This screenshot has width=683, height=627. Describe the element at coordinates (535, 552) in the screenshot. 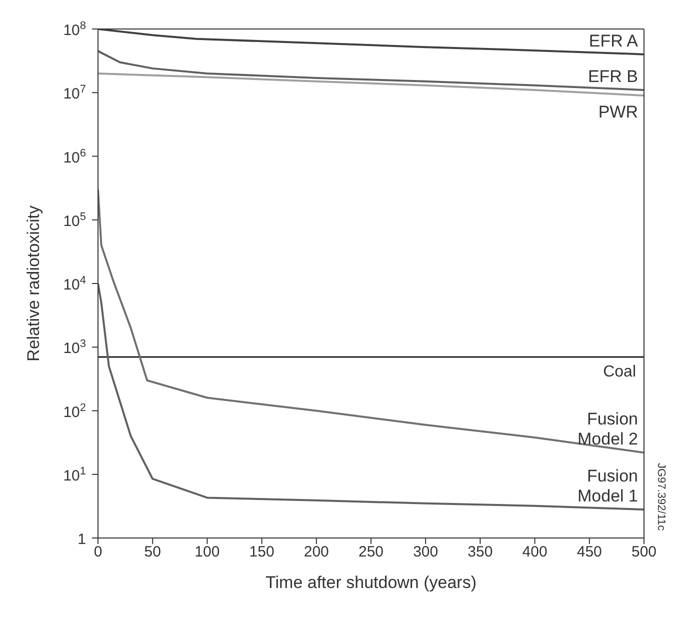

I see `x-tick-label: 400` at that location.